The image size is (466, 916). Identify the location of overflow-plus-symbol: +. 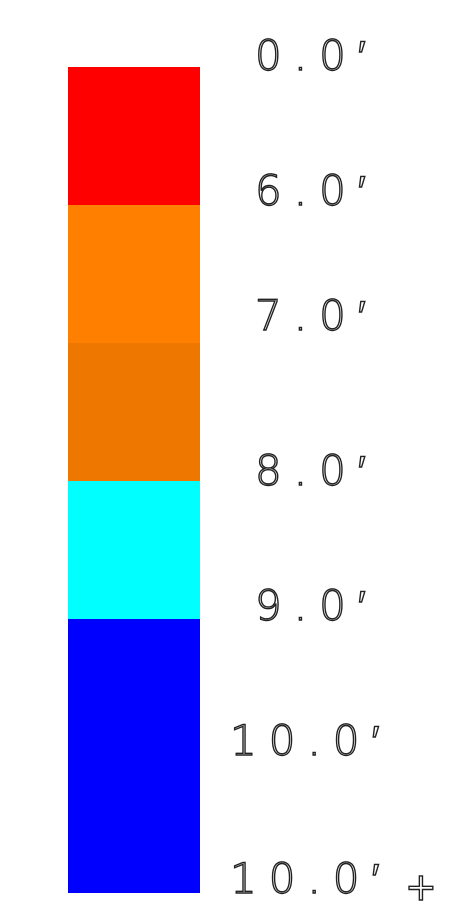
(421, 887).